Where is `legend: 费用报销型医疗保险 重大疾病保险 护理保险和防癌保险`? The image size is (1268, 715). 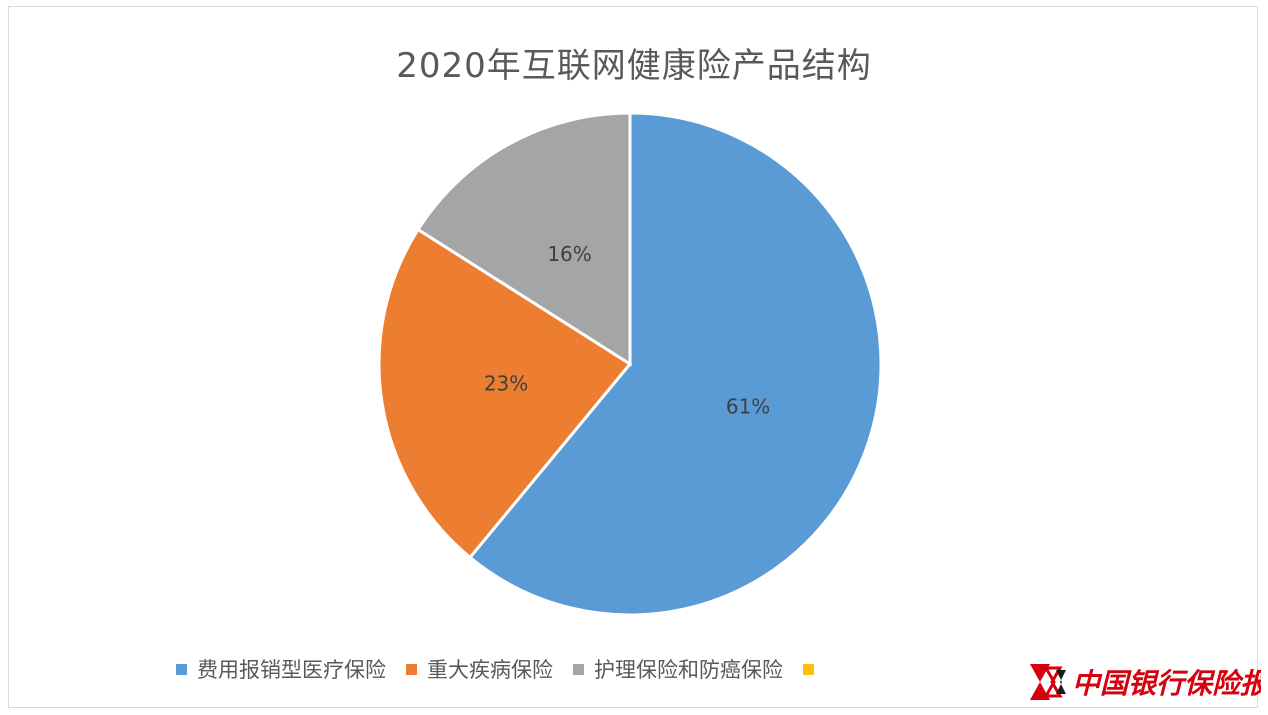
legend: 费用报销型医疗保险 重大疾病保险 护理保险和防癌保险 is located at coordinates (500, 669).